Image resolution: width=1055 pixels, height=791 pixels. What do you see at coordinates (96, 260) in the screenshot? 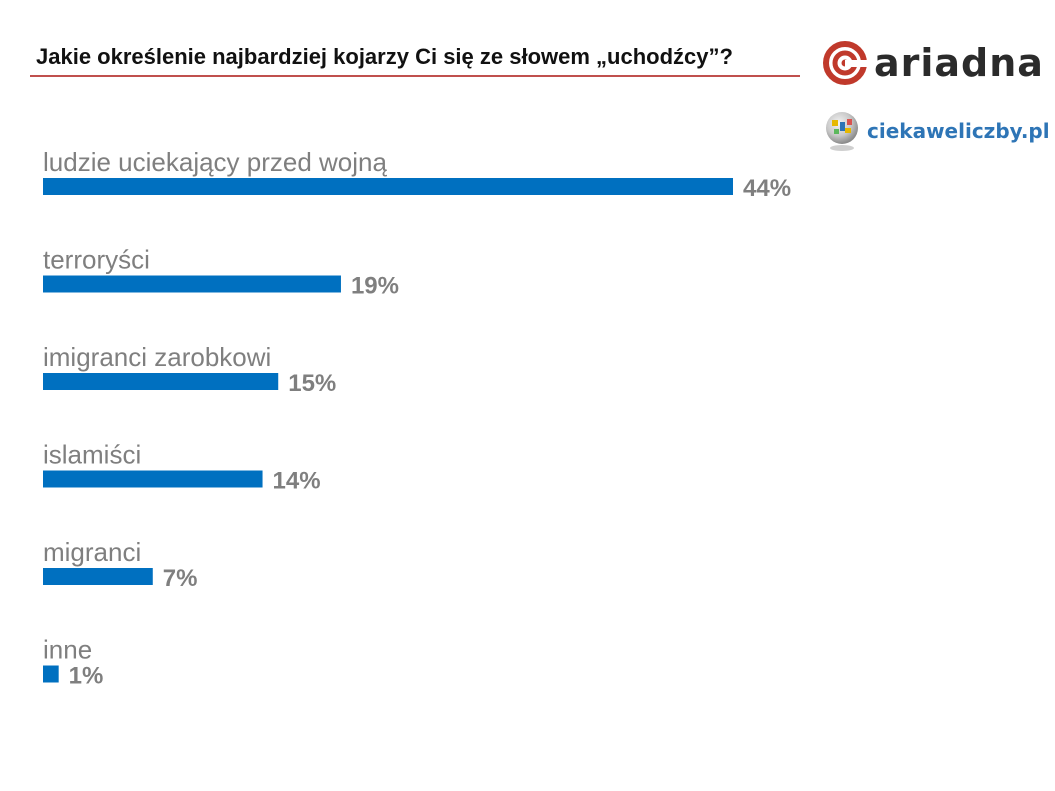
I see `category-label-terrorysci: terroryści` at bounding box center [96, 260].